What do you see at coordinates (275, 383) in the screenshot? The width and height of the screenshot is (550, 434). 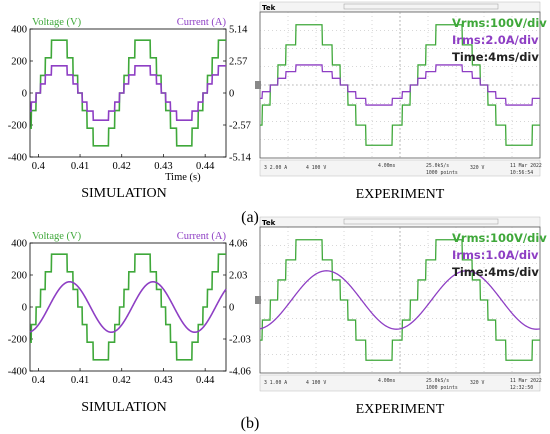 I see `scope-footer-text: 3 1.00 A` at bounding box center [275, 383].